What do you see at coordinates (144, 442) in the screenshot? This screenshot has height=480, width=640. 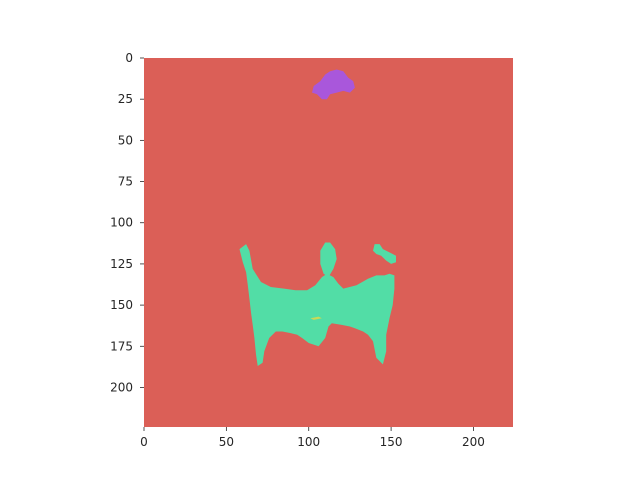 I see `x-tick-label: 0` at bounding box center [144, 442].